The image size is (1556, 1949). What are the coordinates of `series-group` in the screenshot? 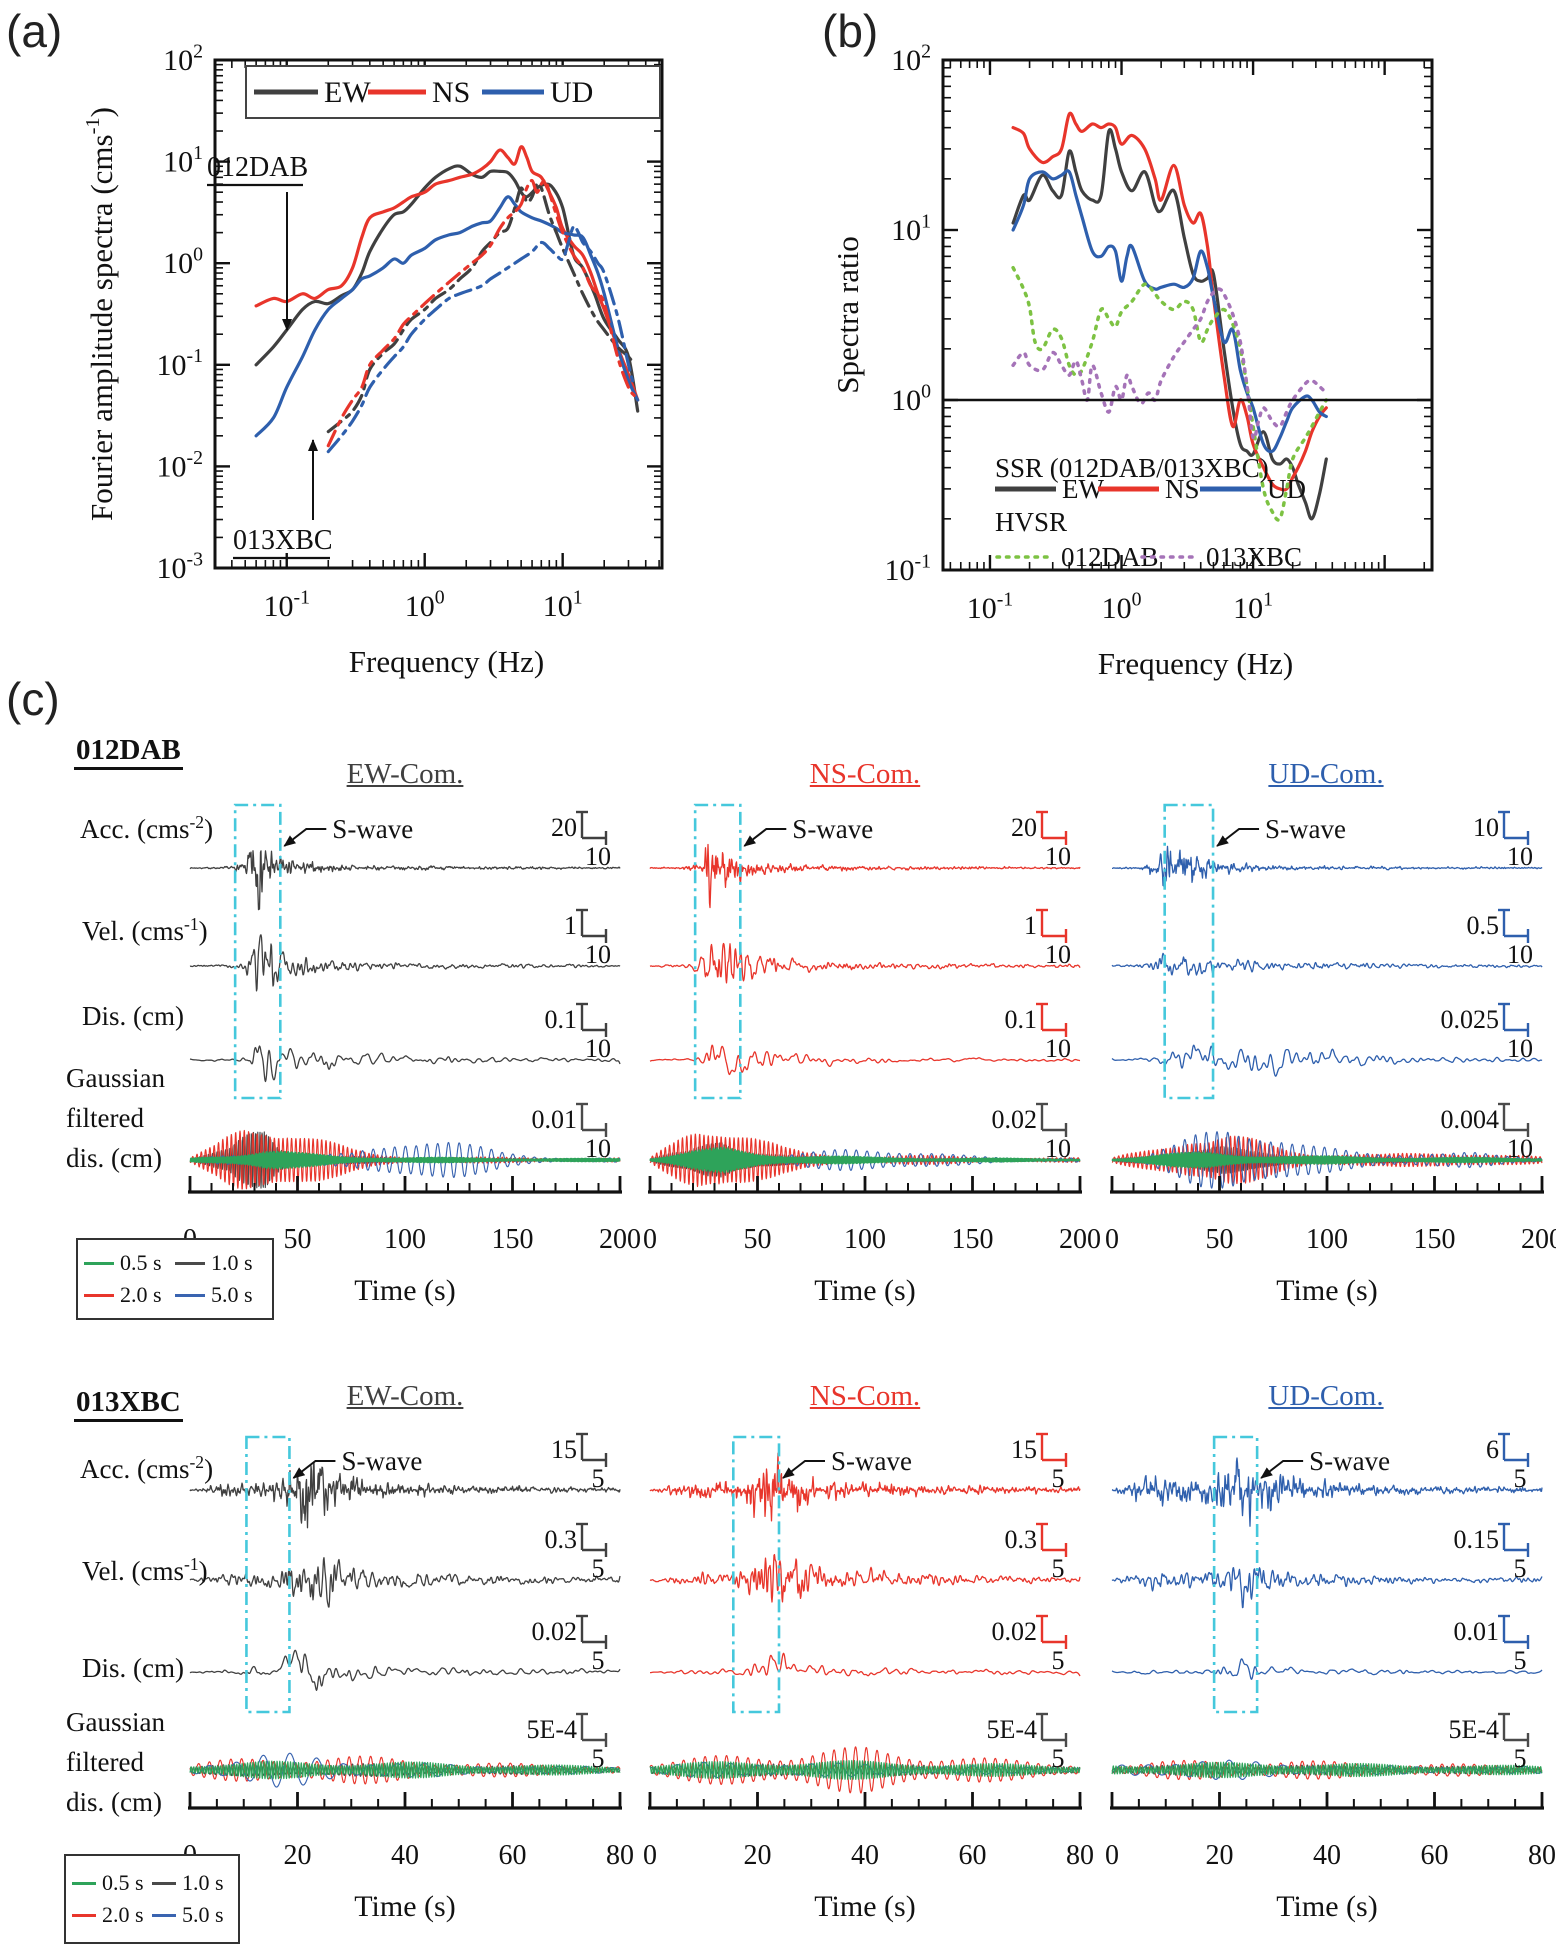 It's located at (1170, 316).